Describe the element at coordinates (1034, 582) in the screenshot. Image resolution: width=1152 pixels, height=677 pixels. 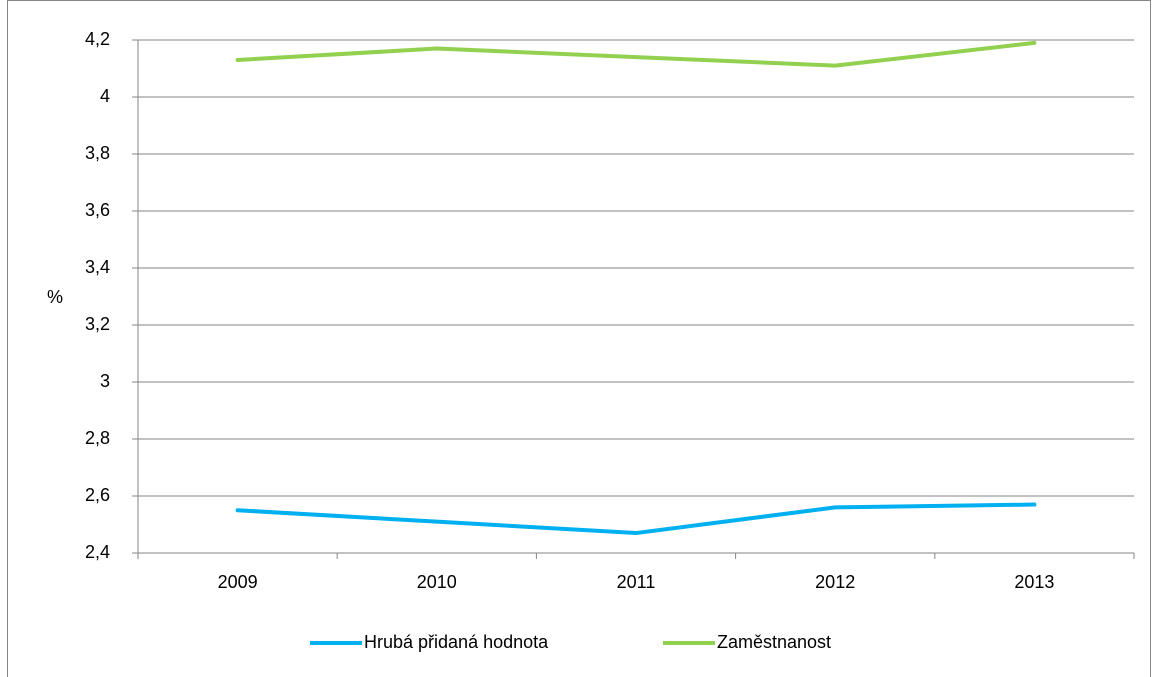
I see `x-tick-label: 2013` at that location.